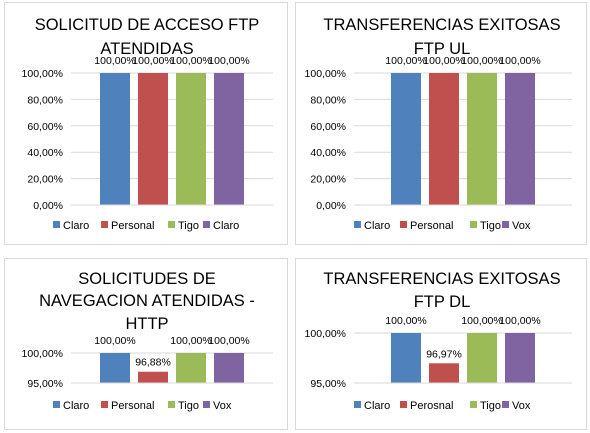  Describe the element at coordinates (147, 25) in the screenshot. I see `chart-title-line: SOLICITUD DE ACCESO FTP` at that location.